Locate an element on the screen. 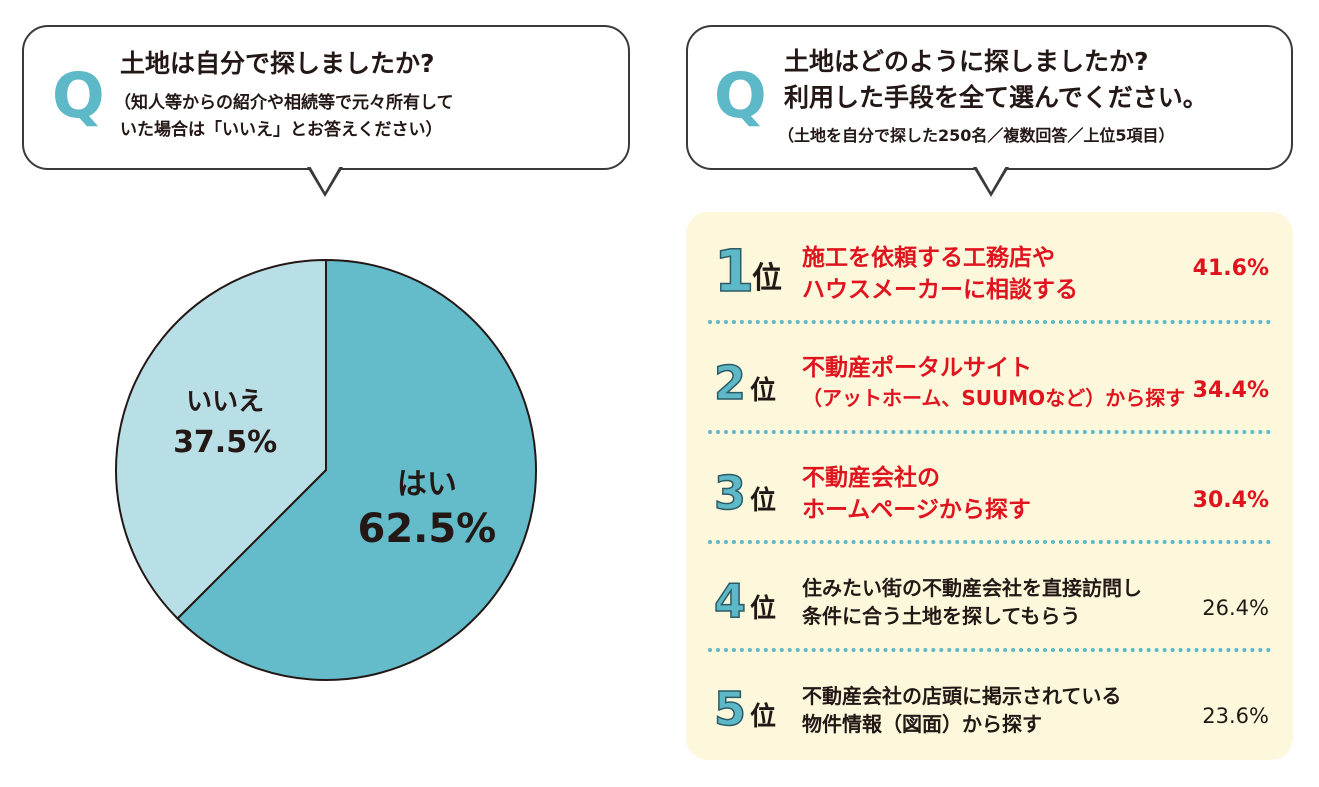  question-title-line2: 利用した手段を全て選んでください。 is located at coordinates (996, 97).